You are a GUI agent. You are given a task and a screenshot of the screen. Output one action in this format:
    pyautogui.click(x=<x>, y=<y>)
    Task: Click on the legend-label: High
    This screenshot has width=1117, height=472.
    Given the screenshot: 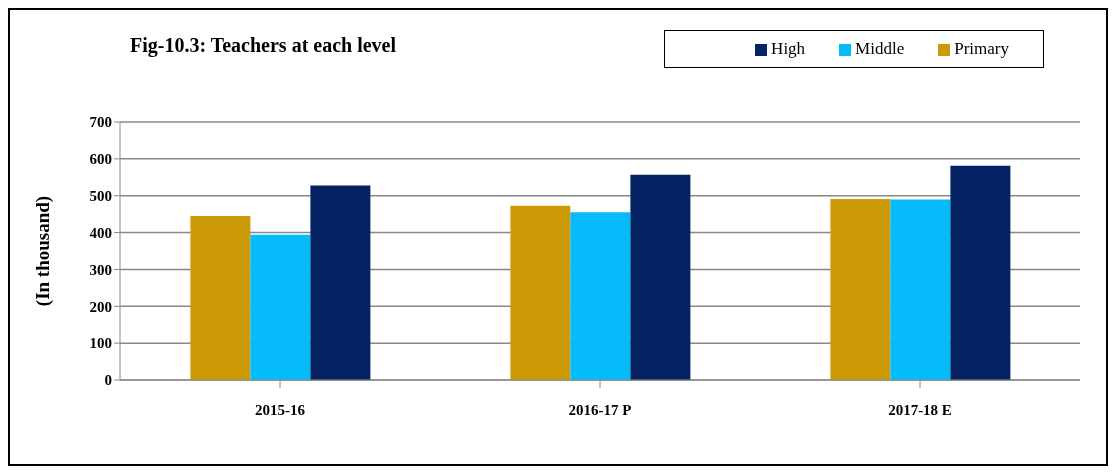 What is the action you would take?
    pyautogui.click(x=788, y=48)
    